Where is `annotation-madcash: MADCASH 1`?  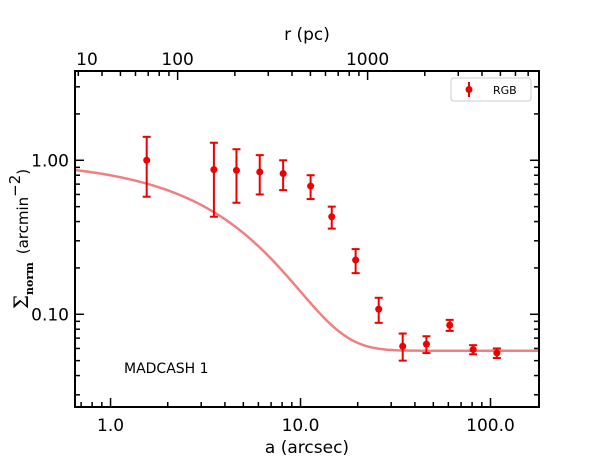 annotation-madcash: MADCASH 1 is located at coordinates (166, 369).